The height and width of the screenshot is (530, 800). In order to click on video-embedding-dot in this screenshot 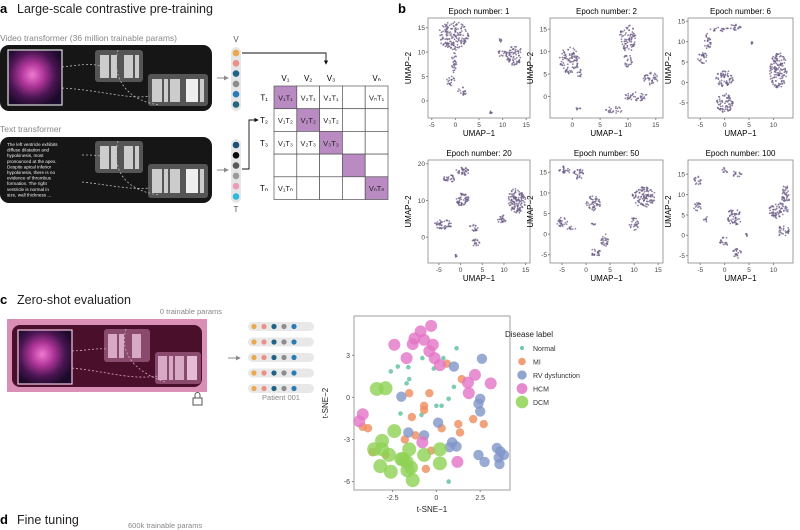, I will do `click(236, 53)`.